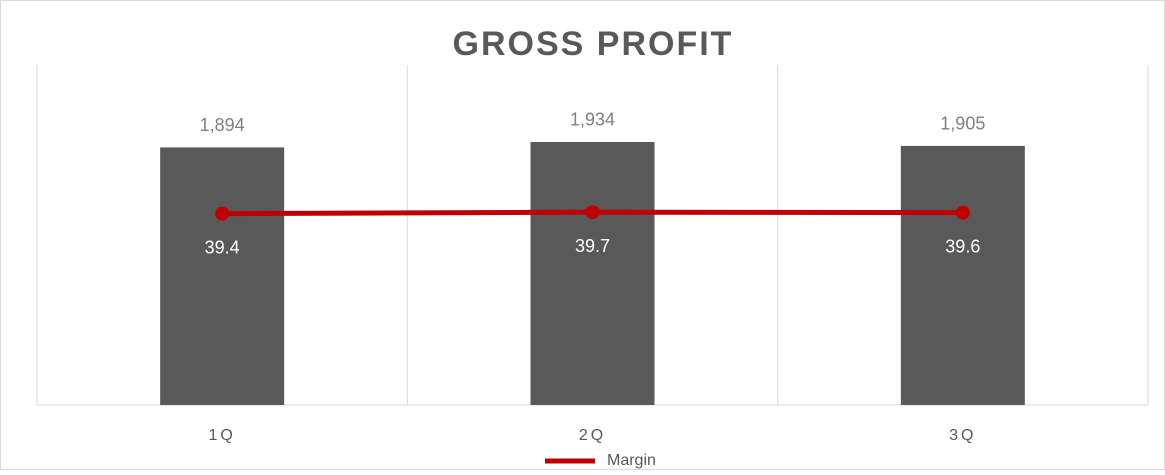  Describe the element at coordinates (592, 246) in the screenshot. I see `line-value-label: 39.7` at that location.